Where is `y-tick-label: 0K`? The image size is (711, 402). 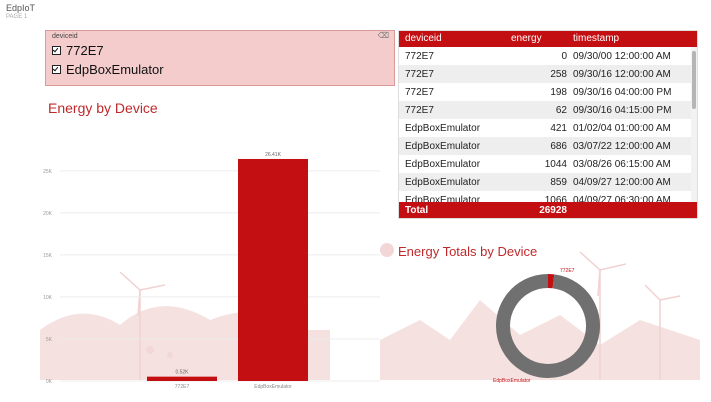
y-tick-label: 0K is located at coordinates (49, 382).